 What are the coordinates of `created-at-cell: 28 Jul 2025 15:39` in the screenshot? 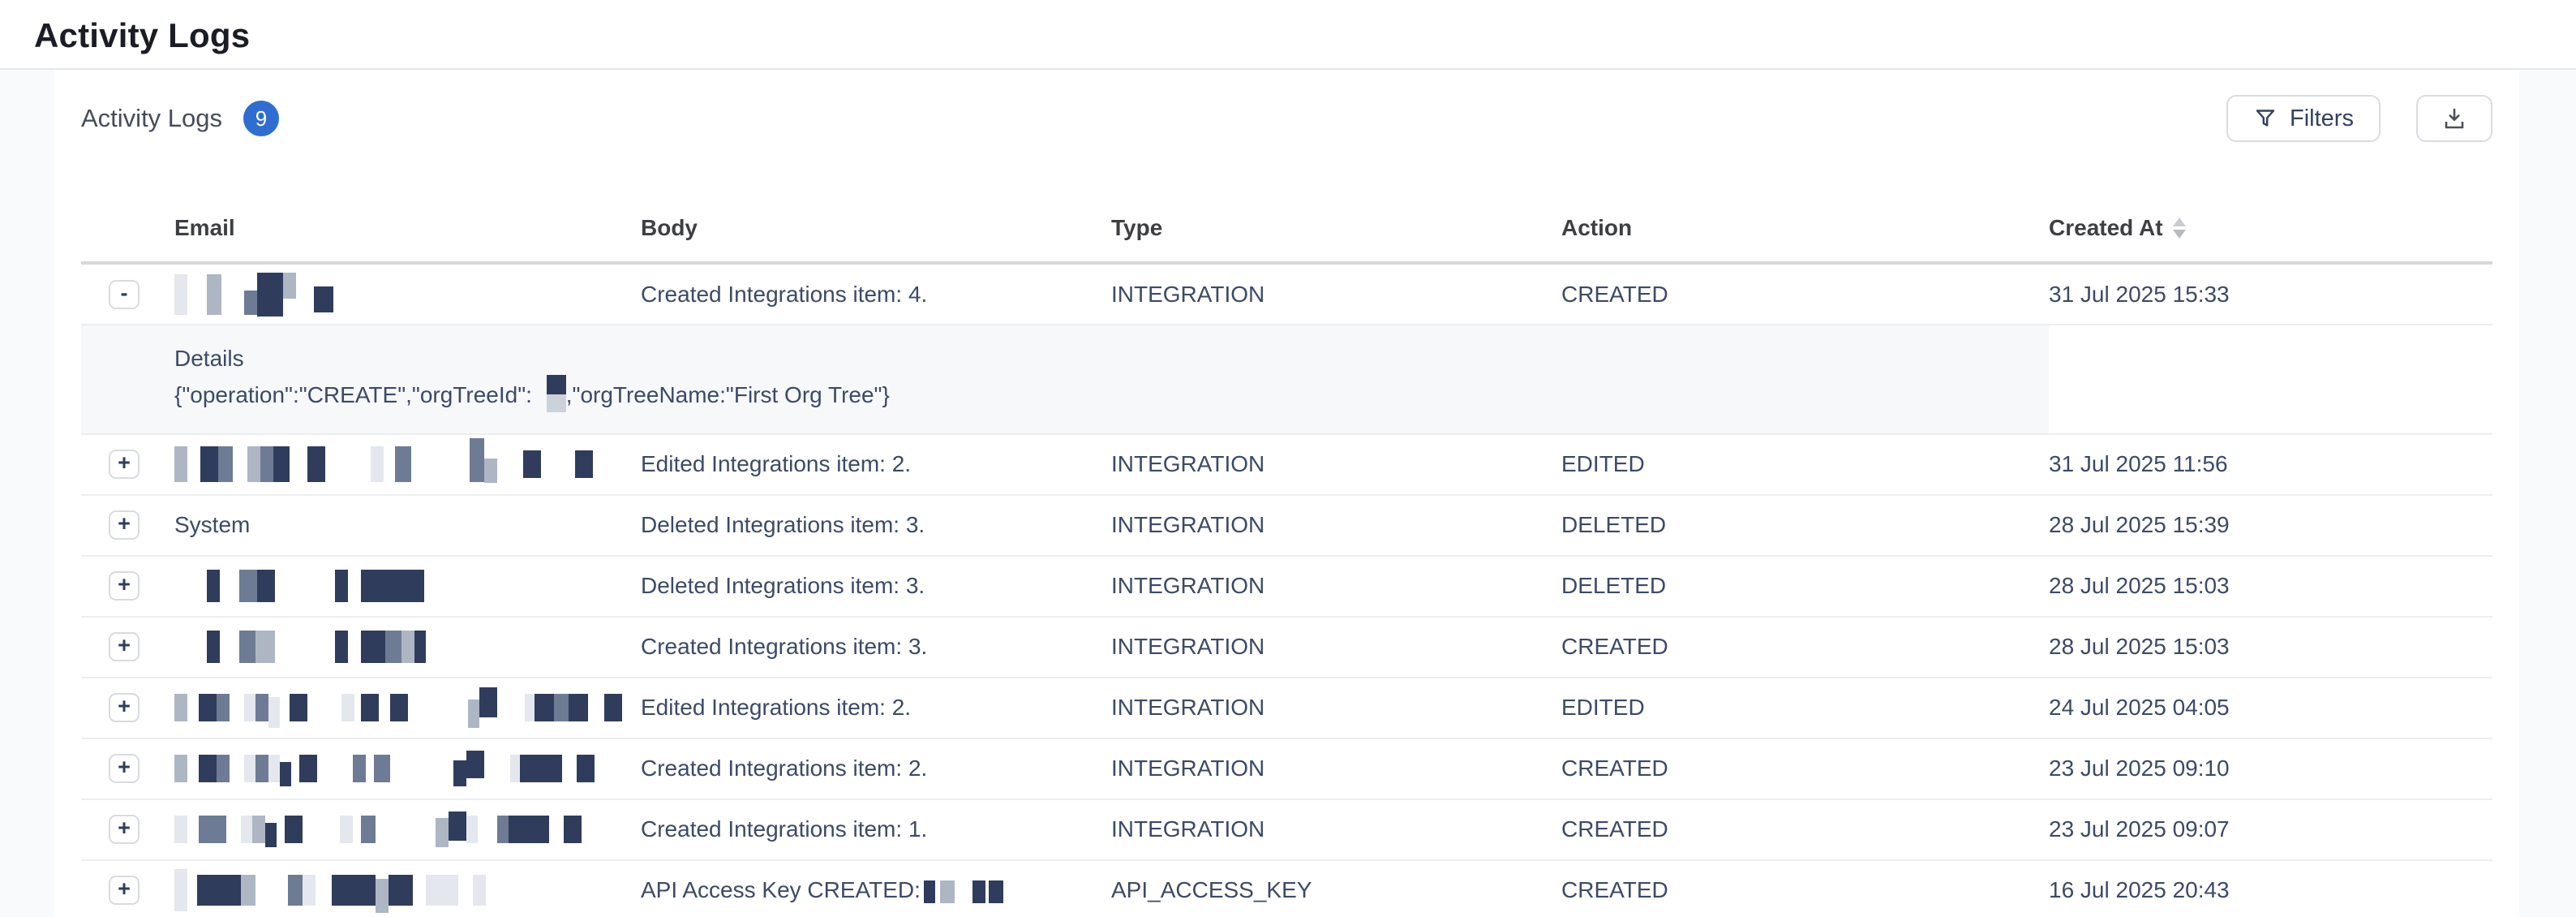 It's located at (2139, 525).